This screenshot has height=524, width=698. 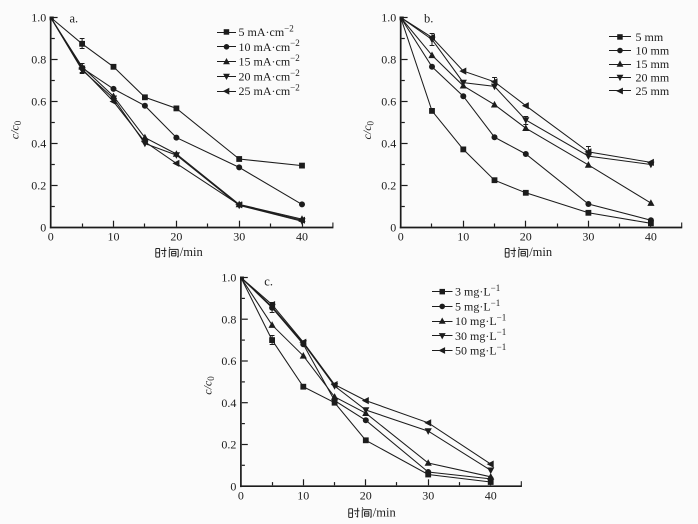 What do you see at coordinates (653, 64) in the screenshot?
I see `svg-text: 15 mm` at bounding box center [653, 64].